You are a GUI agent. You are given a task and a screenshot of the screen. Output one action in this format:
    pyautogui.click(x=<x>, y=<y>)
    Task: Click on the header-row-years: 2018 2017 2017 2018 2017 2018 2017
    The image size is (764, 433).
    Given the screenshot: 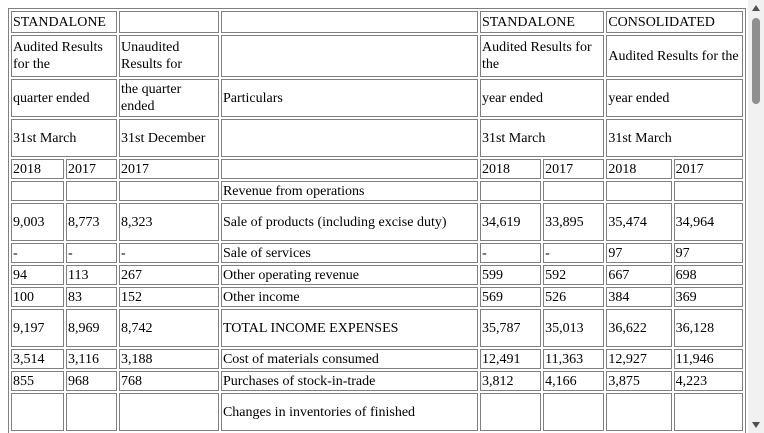 What is the action you would take?
    pyautogui.click(x=377, y=169)
    